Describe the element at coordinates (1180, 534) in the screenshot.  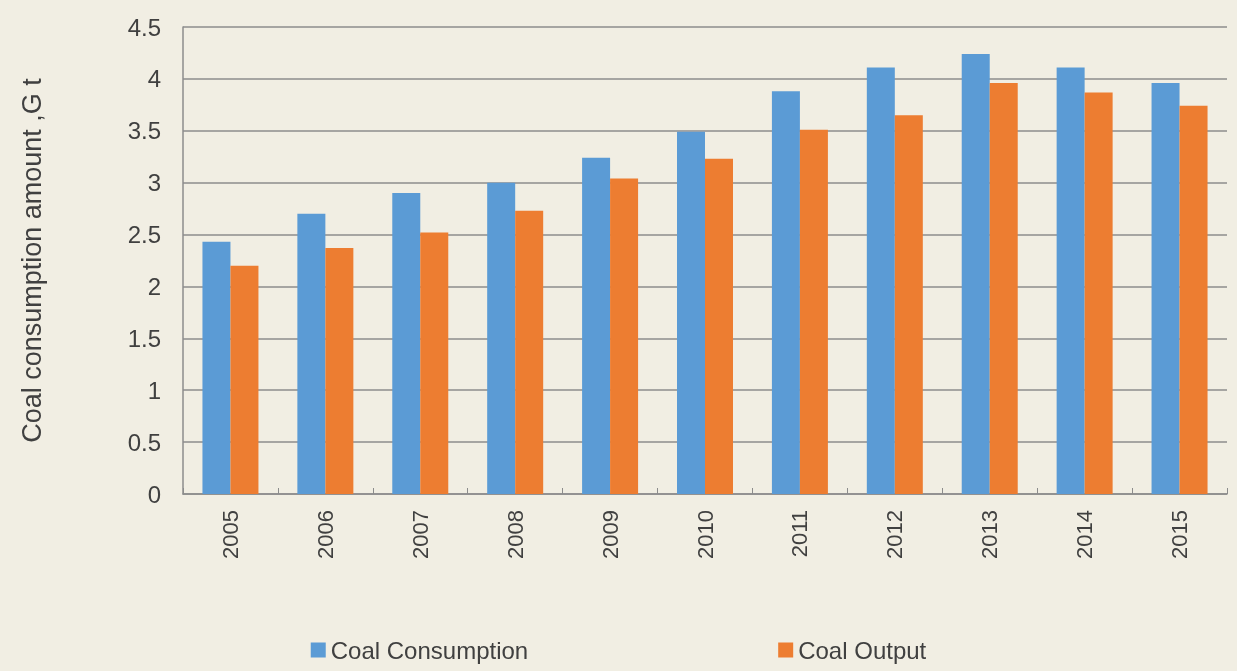
I see `x-tick-label: 2015` at that location.